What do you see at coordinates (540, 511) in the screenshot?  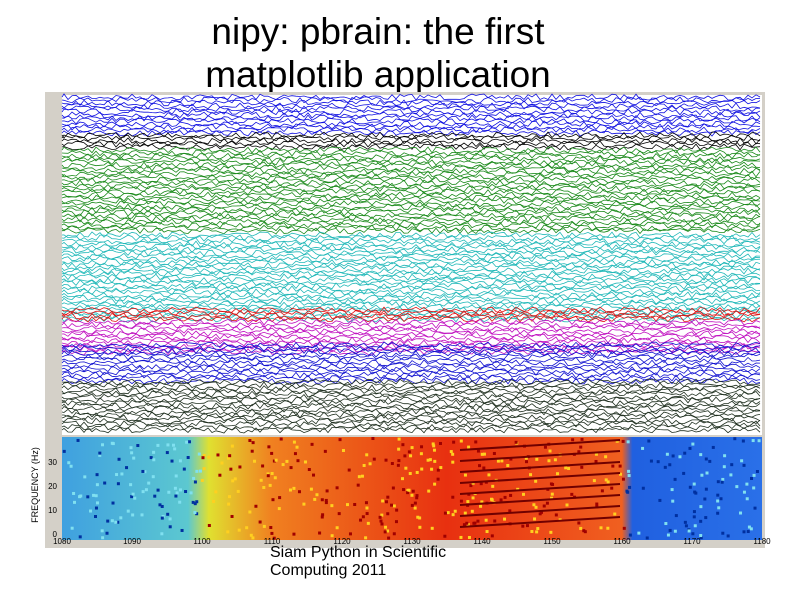 I see `harmonic-line` at bounding box center [540, 511].